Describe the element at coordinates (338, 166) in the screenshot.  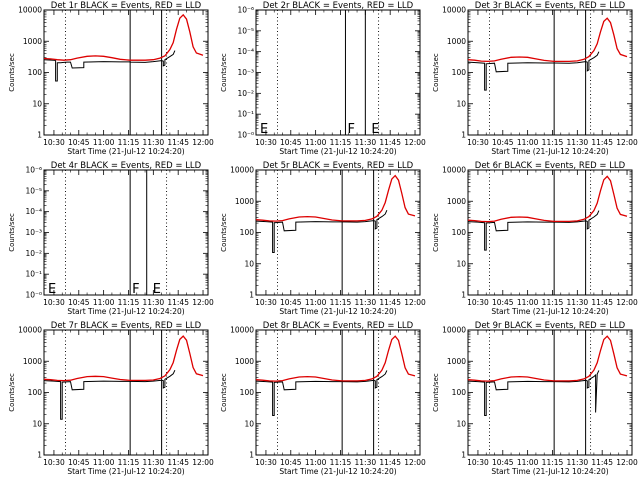
I see `panel-title: Det 5r BLACK = Events, RED = LLD` at that location.